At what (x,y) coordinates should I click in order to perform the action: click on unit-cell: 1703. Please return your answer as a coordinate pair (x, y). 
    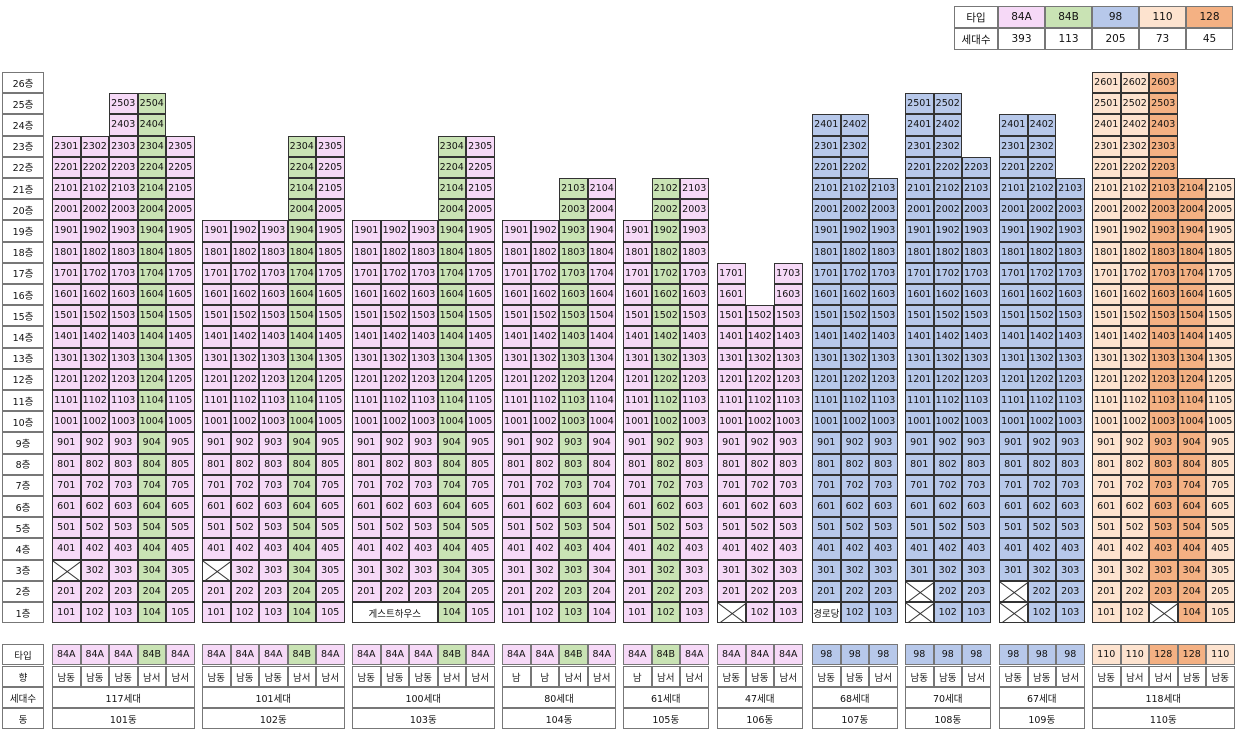
    Looking at the image, I should click on (694, 273).